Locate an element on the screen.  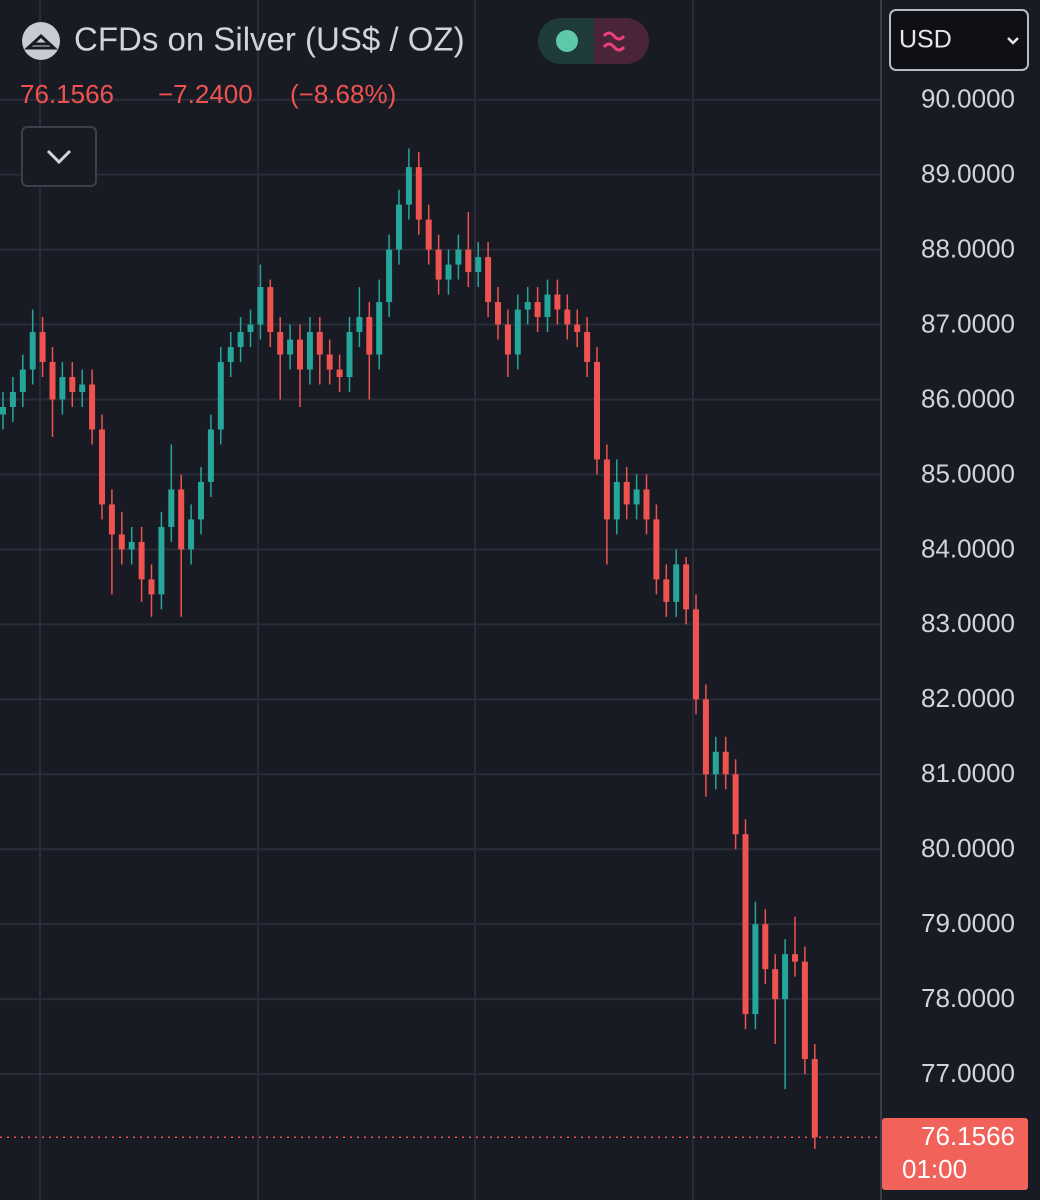
toggle-right is located at coordinates (621, 41).